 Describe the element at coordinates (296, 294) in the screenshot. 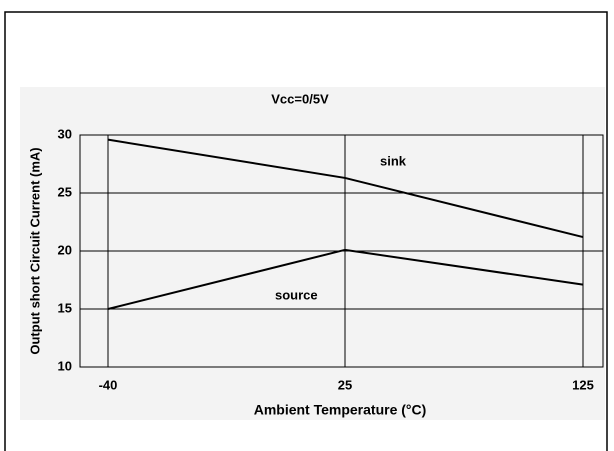

I see `series-label: source` at that location.